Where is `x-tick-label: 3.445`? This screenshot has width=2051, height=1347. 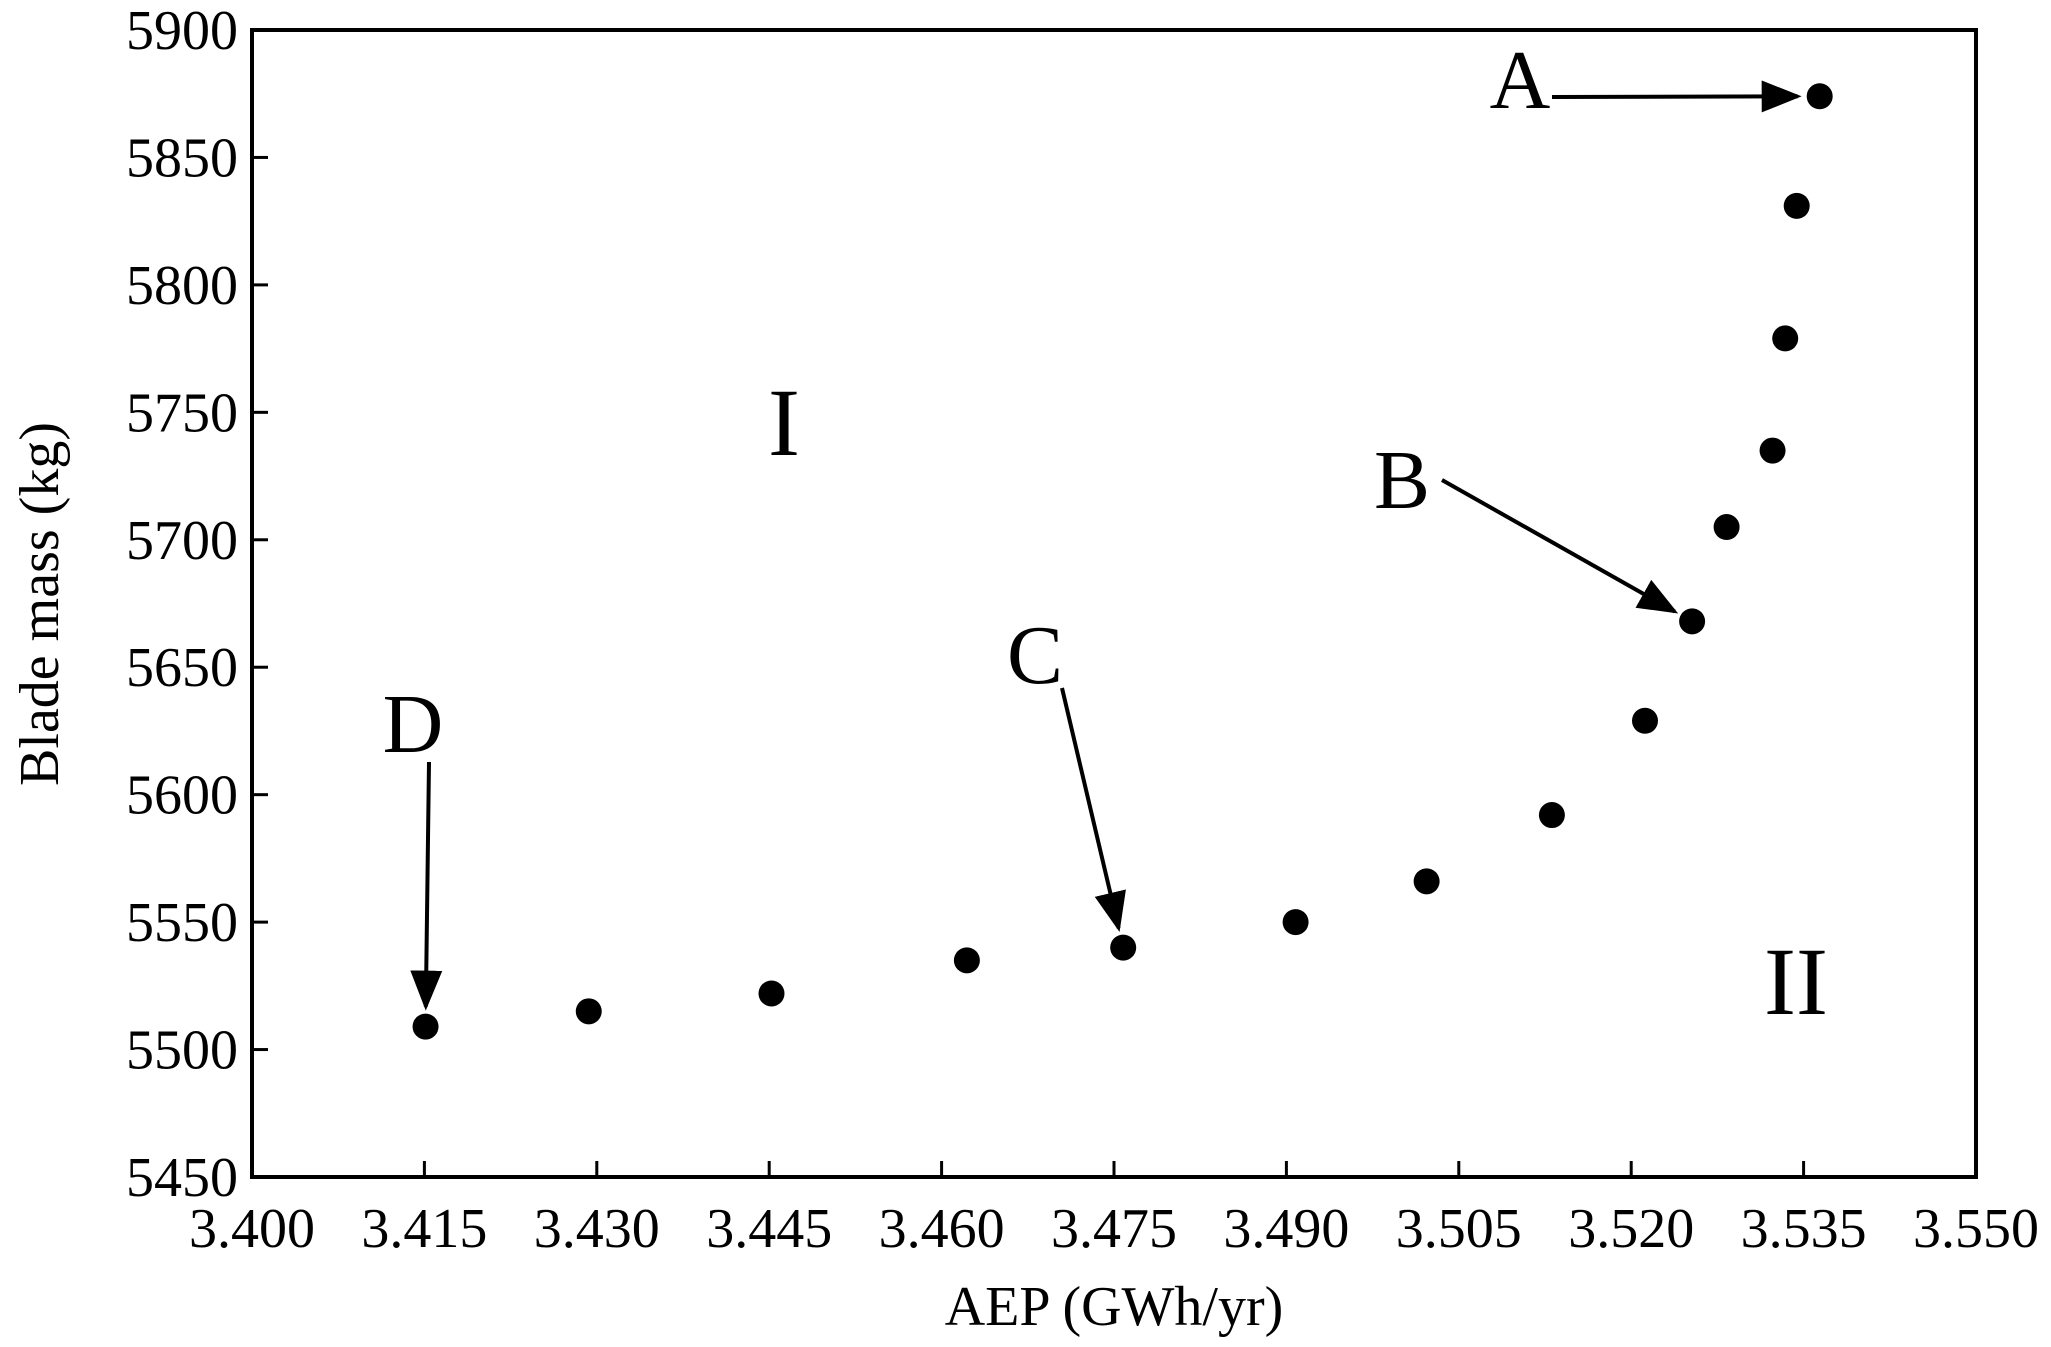 x-tick-label: 3.445 is located at coordinates (769, 1229).